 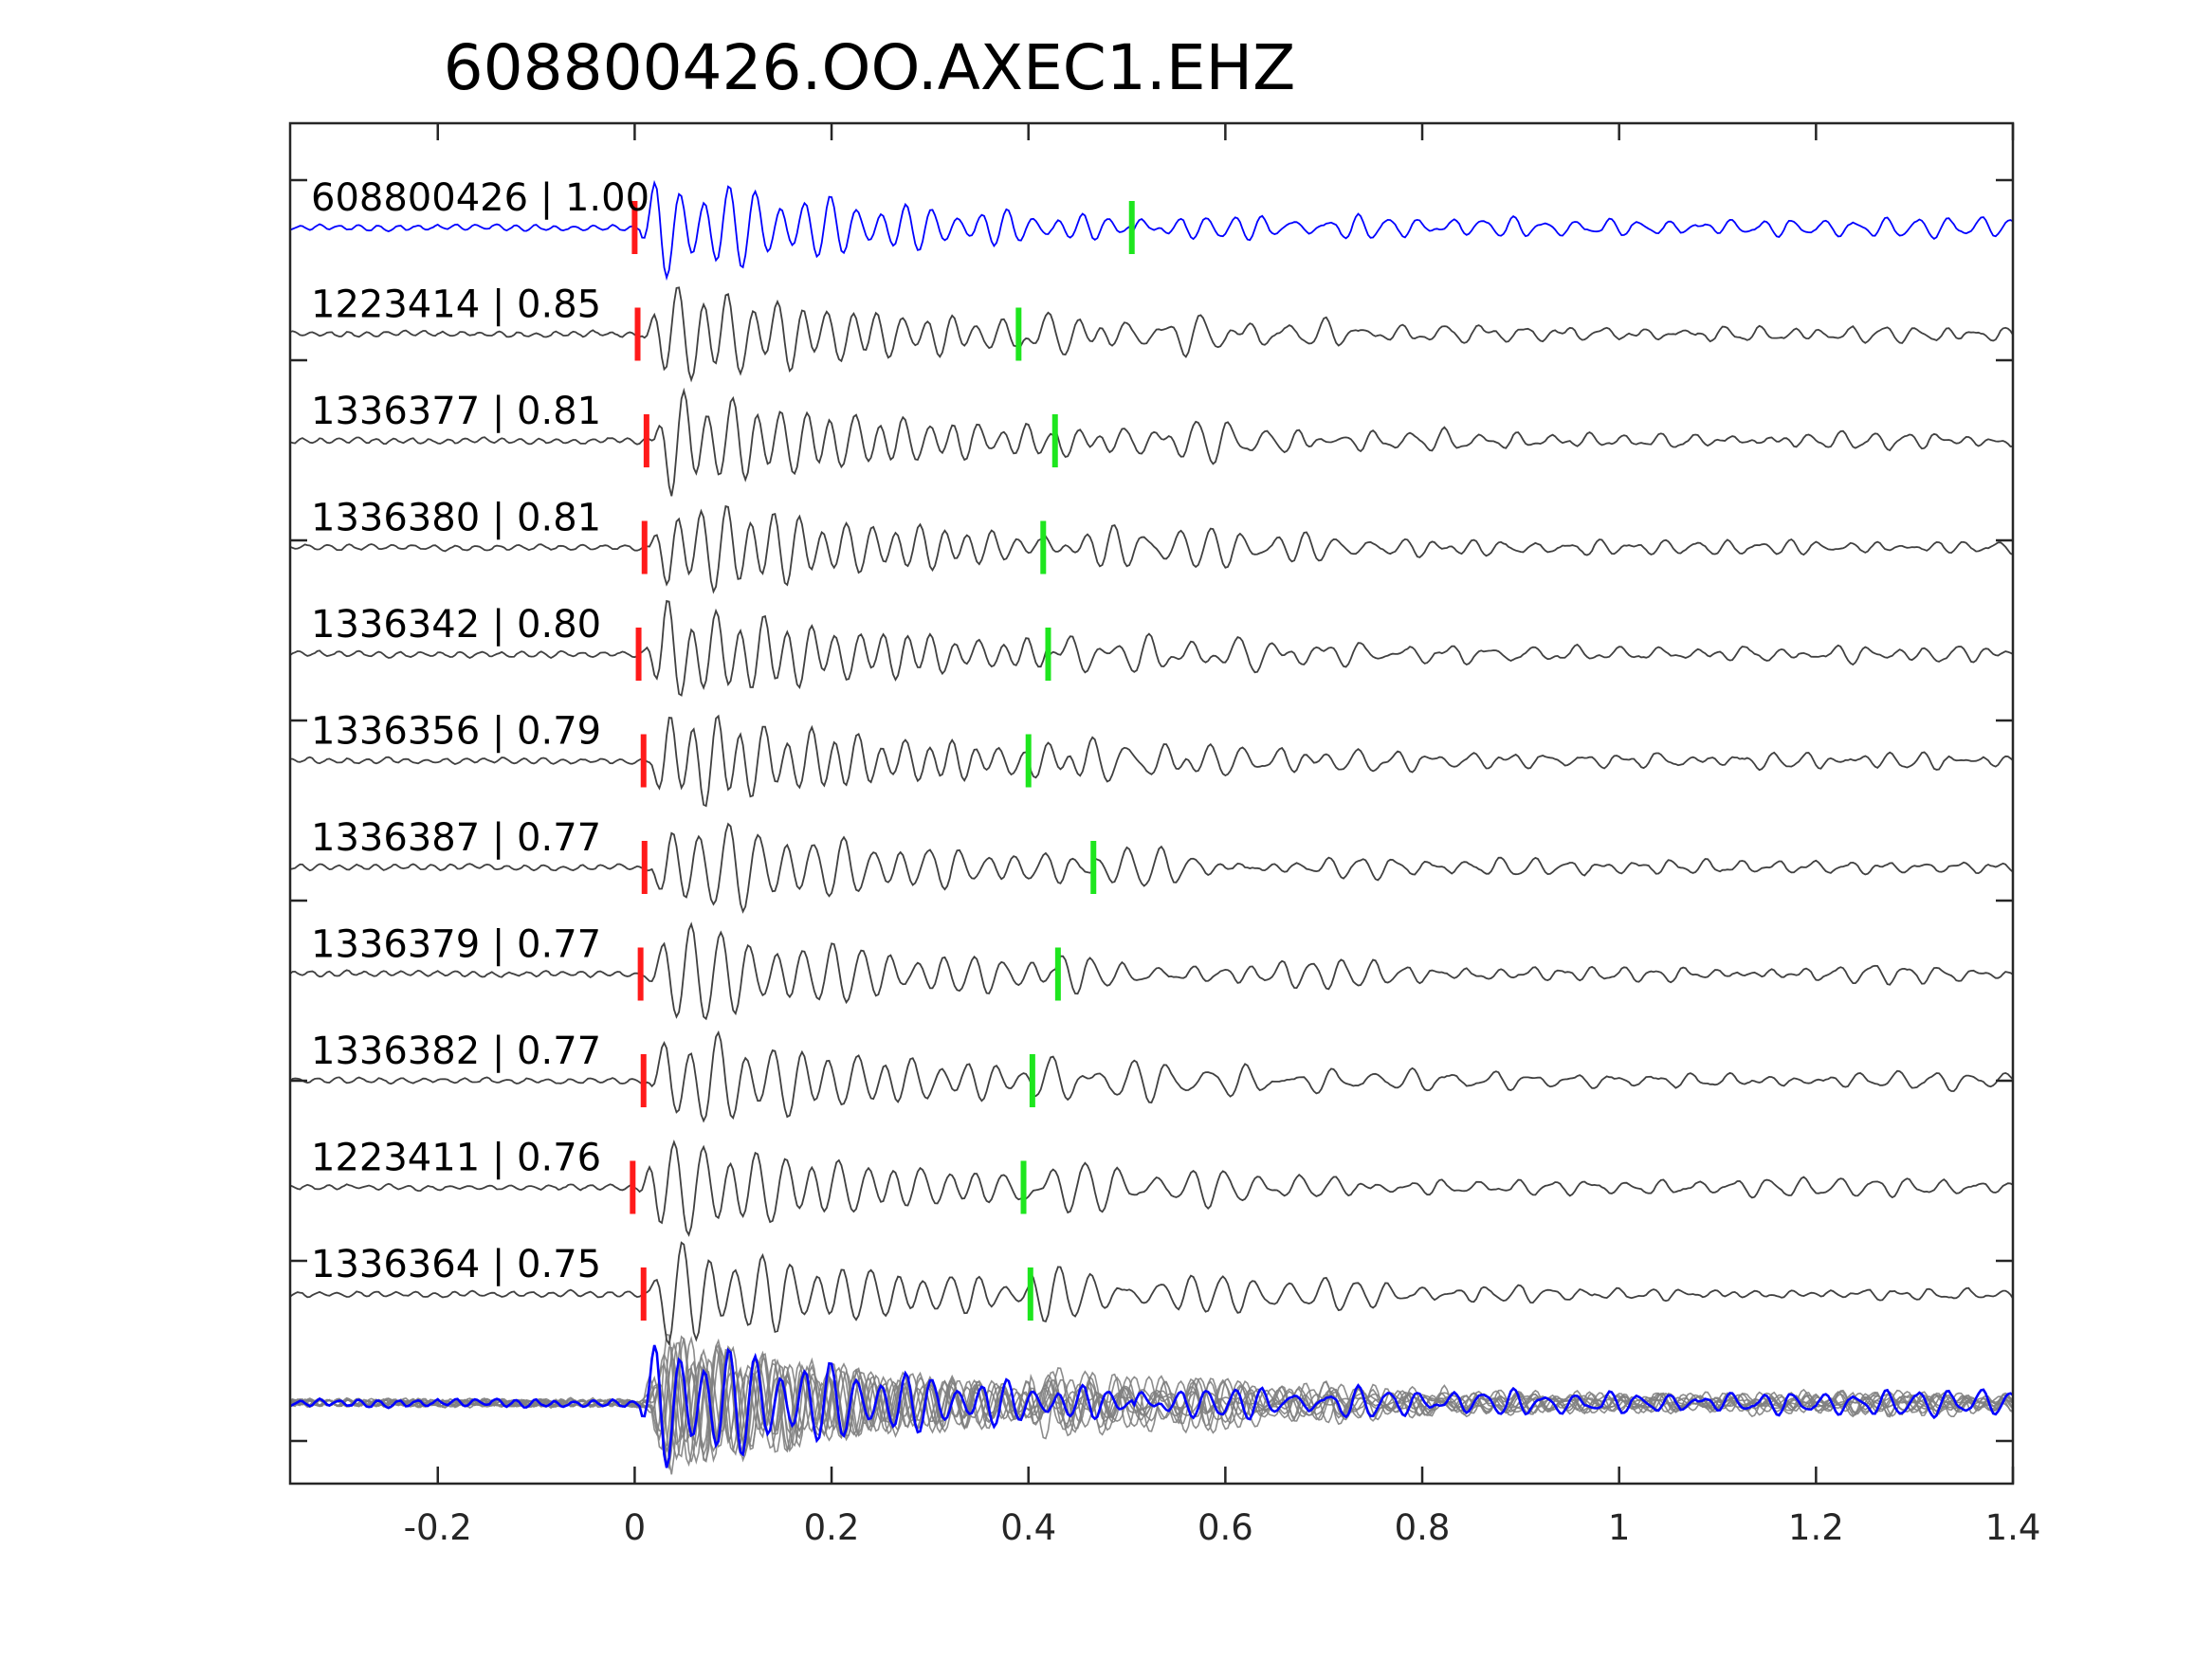 What do you see at coordinates (438, 1527) in the screenshot?
I see `x-tick-label: -0.2` at bounding box center [438, 1527].